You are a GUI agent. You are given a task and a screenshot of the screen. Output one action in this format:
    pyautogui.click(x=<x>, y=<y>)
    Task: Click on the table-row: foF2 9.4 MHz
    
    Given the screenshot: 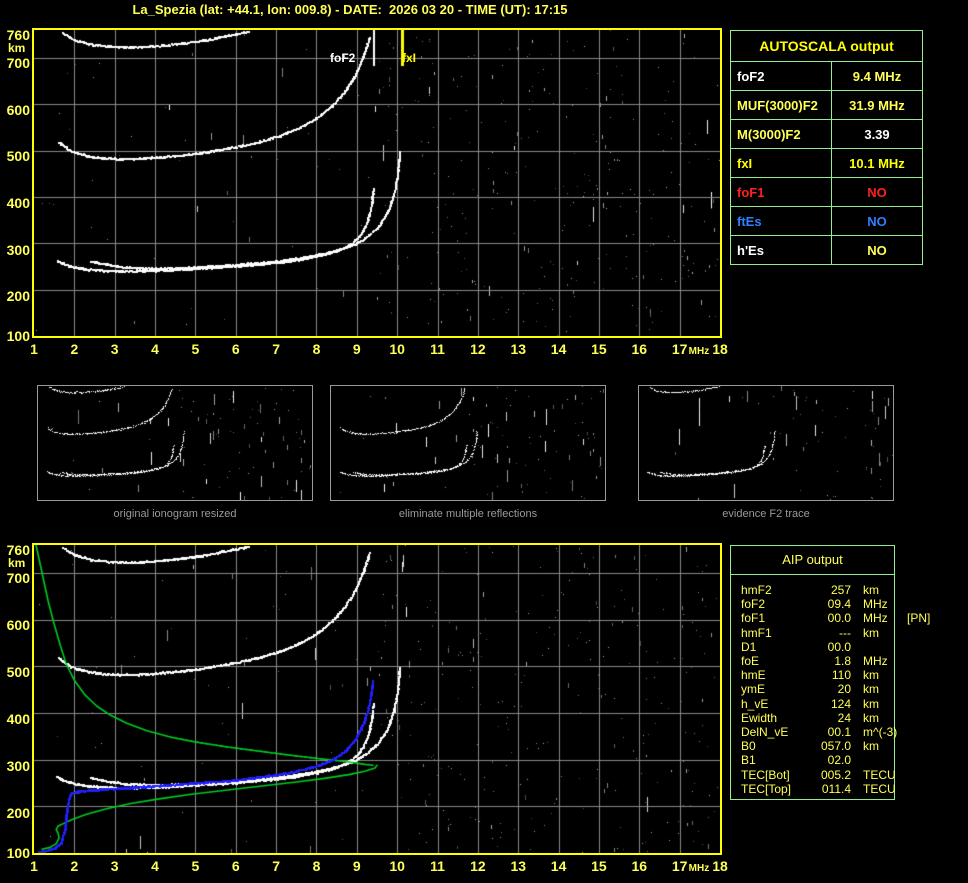 What is the action you would take?
    pyautogui.click(x=826, y=76)
    